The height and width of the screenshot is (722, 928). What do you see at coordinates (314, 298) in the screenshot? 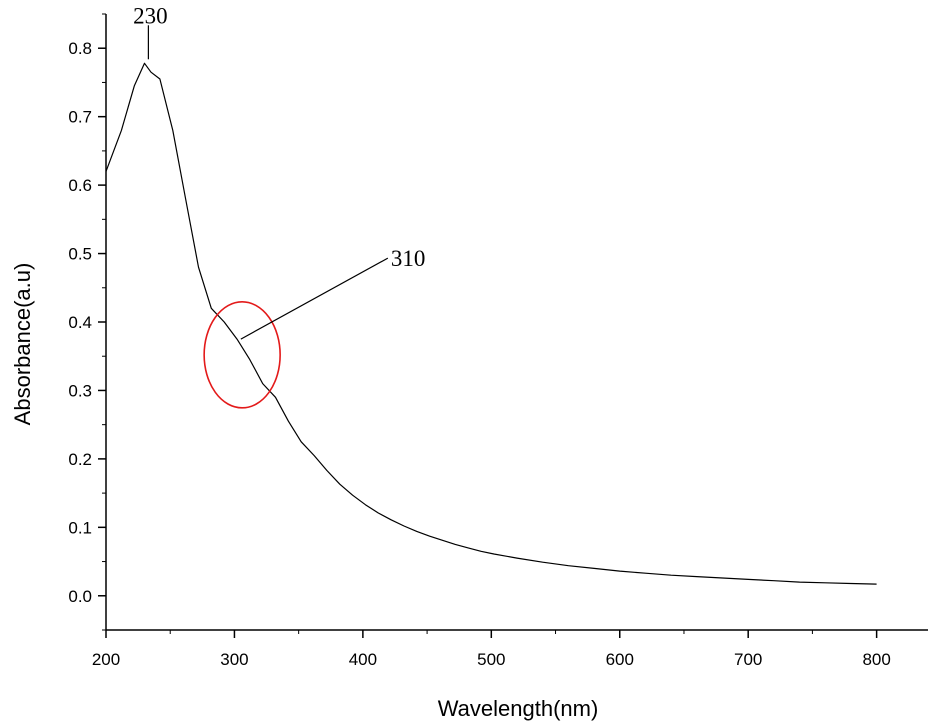
I see `shoulder-310-leader` at bounding box center [314, 298].